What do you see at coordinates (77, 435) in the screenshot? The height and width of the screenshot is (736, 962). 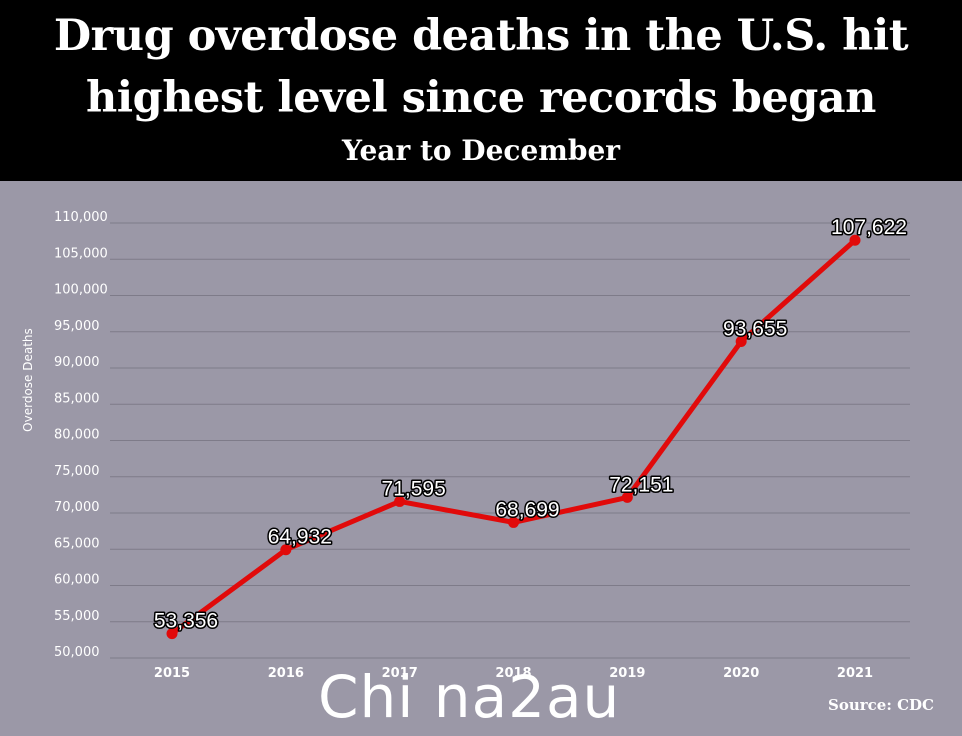 I see `y-tick-label: 80,000` at bounding box center [77, 435].